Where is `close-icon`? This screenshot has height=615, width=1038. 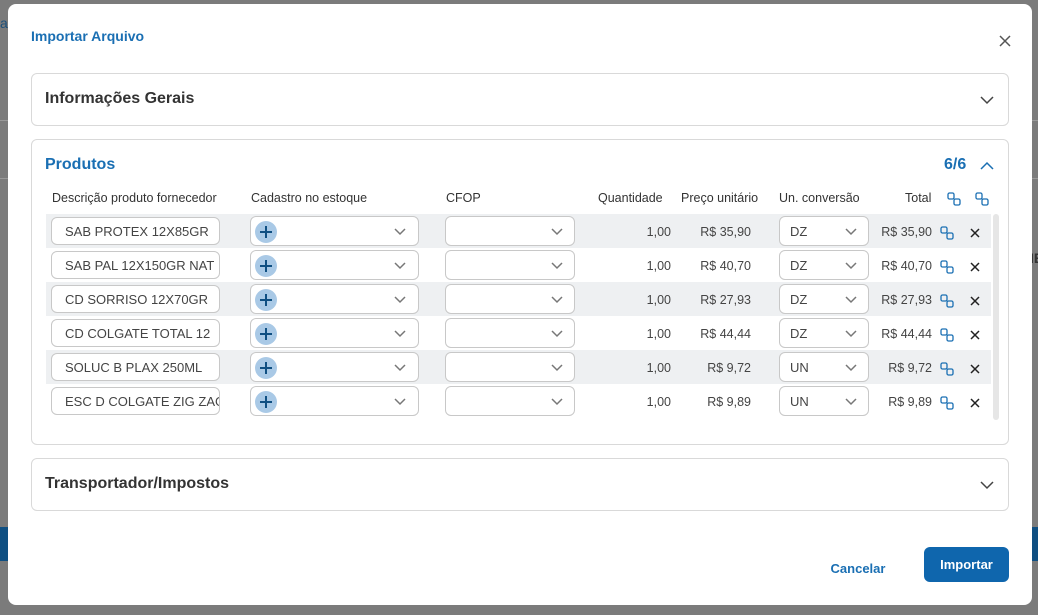 close-icon is located at coordinates (1005, 41).